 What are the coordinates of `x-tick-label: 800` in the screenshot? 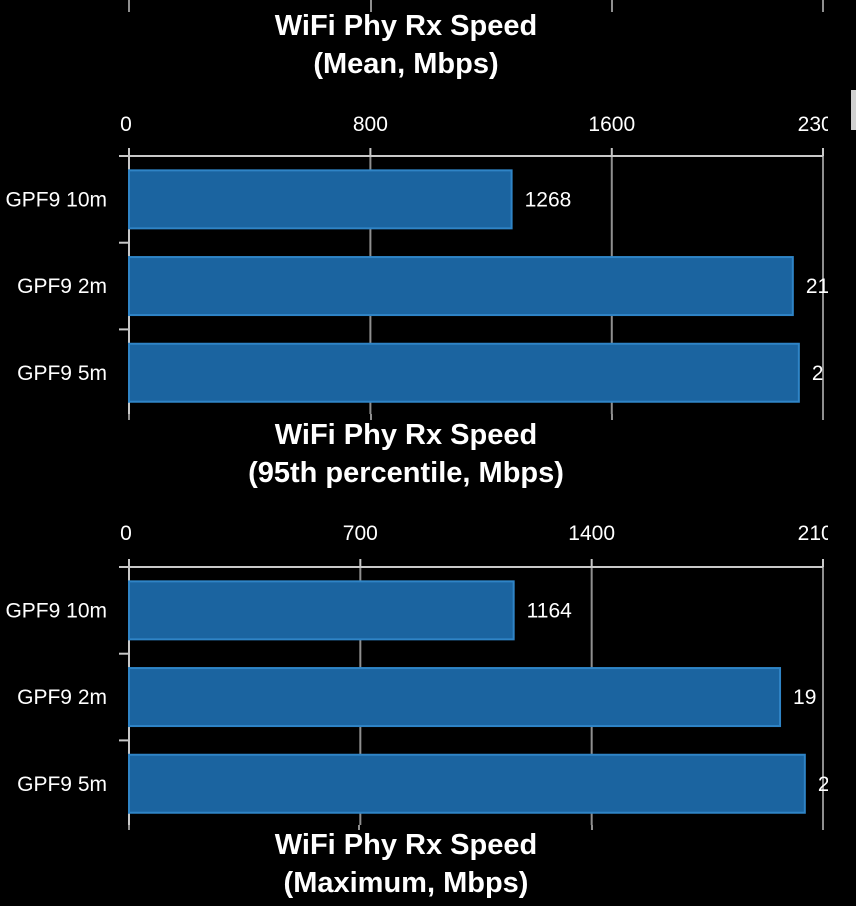 It's located at (370, 124).